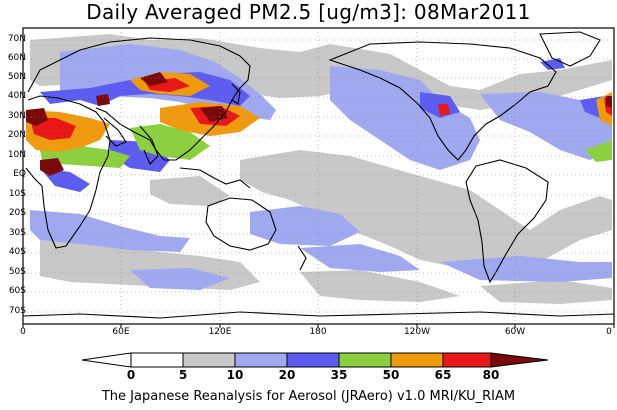 The image size is (617, 410). I want to click on antarctica-outline, so click(318, 315).